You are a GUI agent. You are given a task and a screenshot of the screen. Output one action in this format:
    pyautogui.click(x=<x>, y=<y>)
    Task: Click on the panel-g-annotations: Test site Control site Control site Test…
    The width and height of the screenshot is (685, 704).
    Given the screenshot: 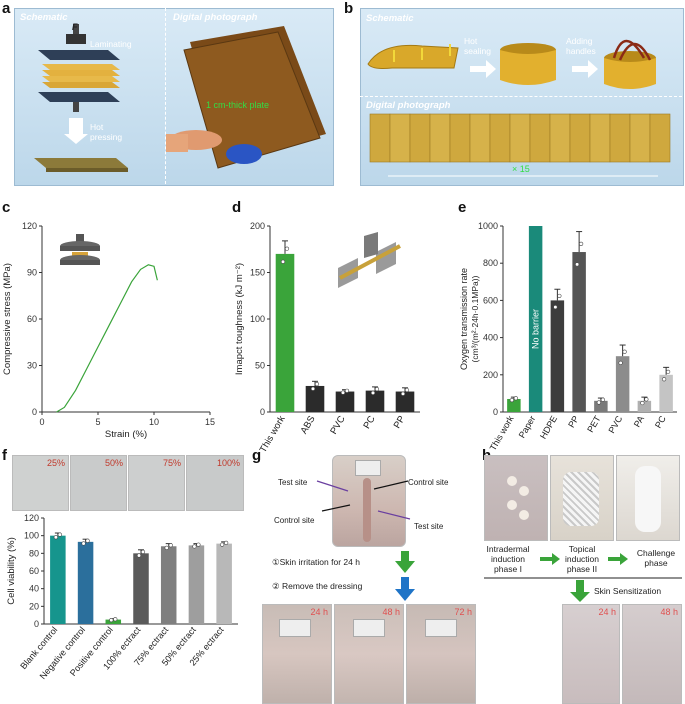 What is the action you would take?
    pyautogui.click(x=360, y=539)
    